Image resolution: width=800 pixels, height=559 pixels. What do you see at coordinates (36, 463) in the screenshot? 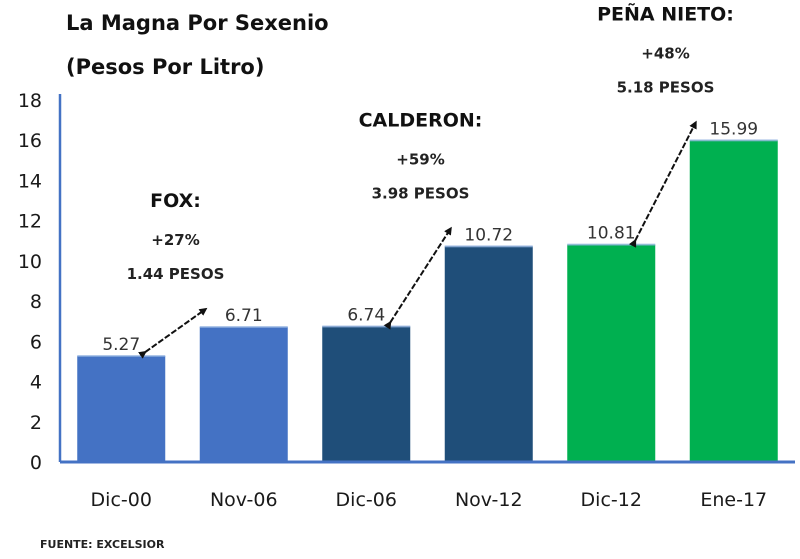
I see `y-tick-label: 0` at bounding box center [36, 463].